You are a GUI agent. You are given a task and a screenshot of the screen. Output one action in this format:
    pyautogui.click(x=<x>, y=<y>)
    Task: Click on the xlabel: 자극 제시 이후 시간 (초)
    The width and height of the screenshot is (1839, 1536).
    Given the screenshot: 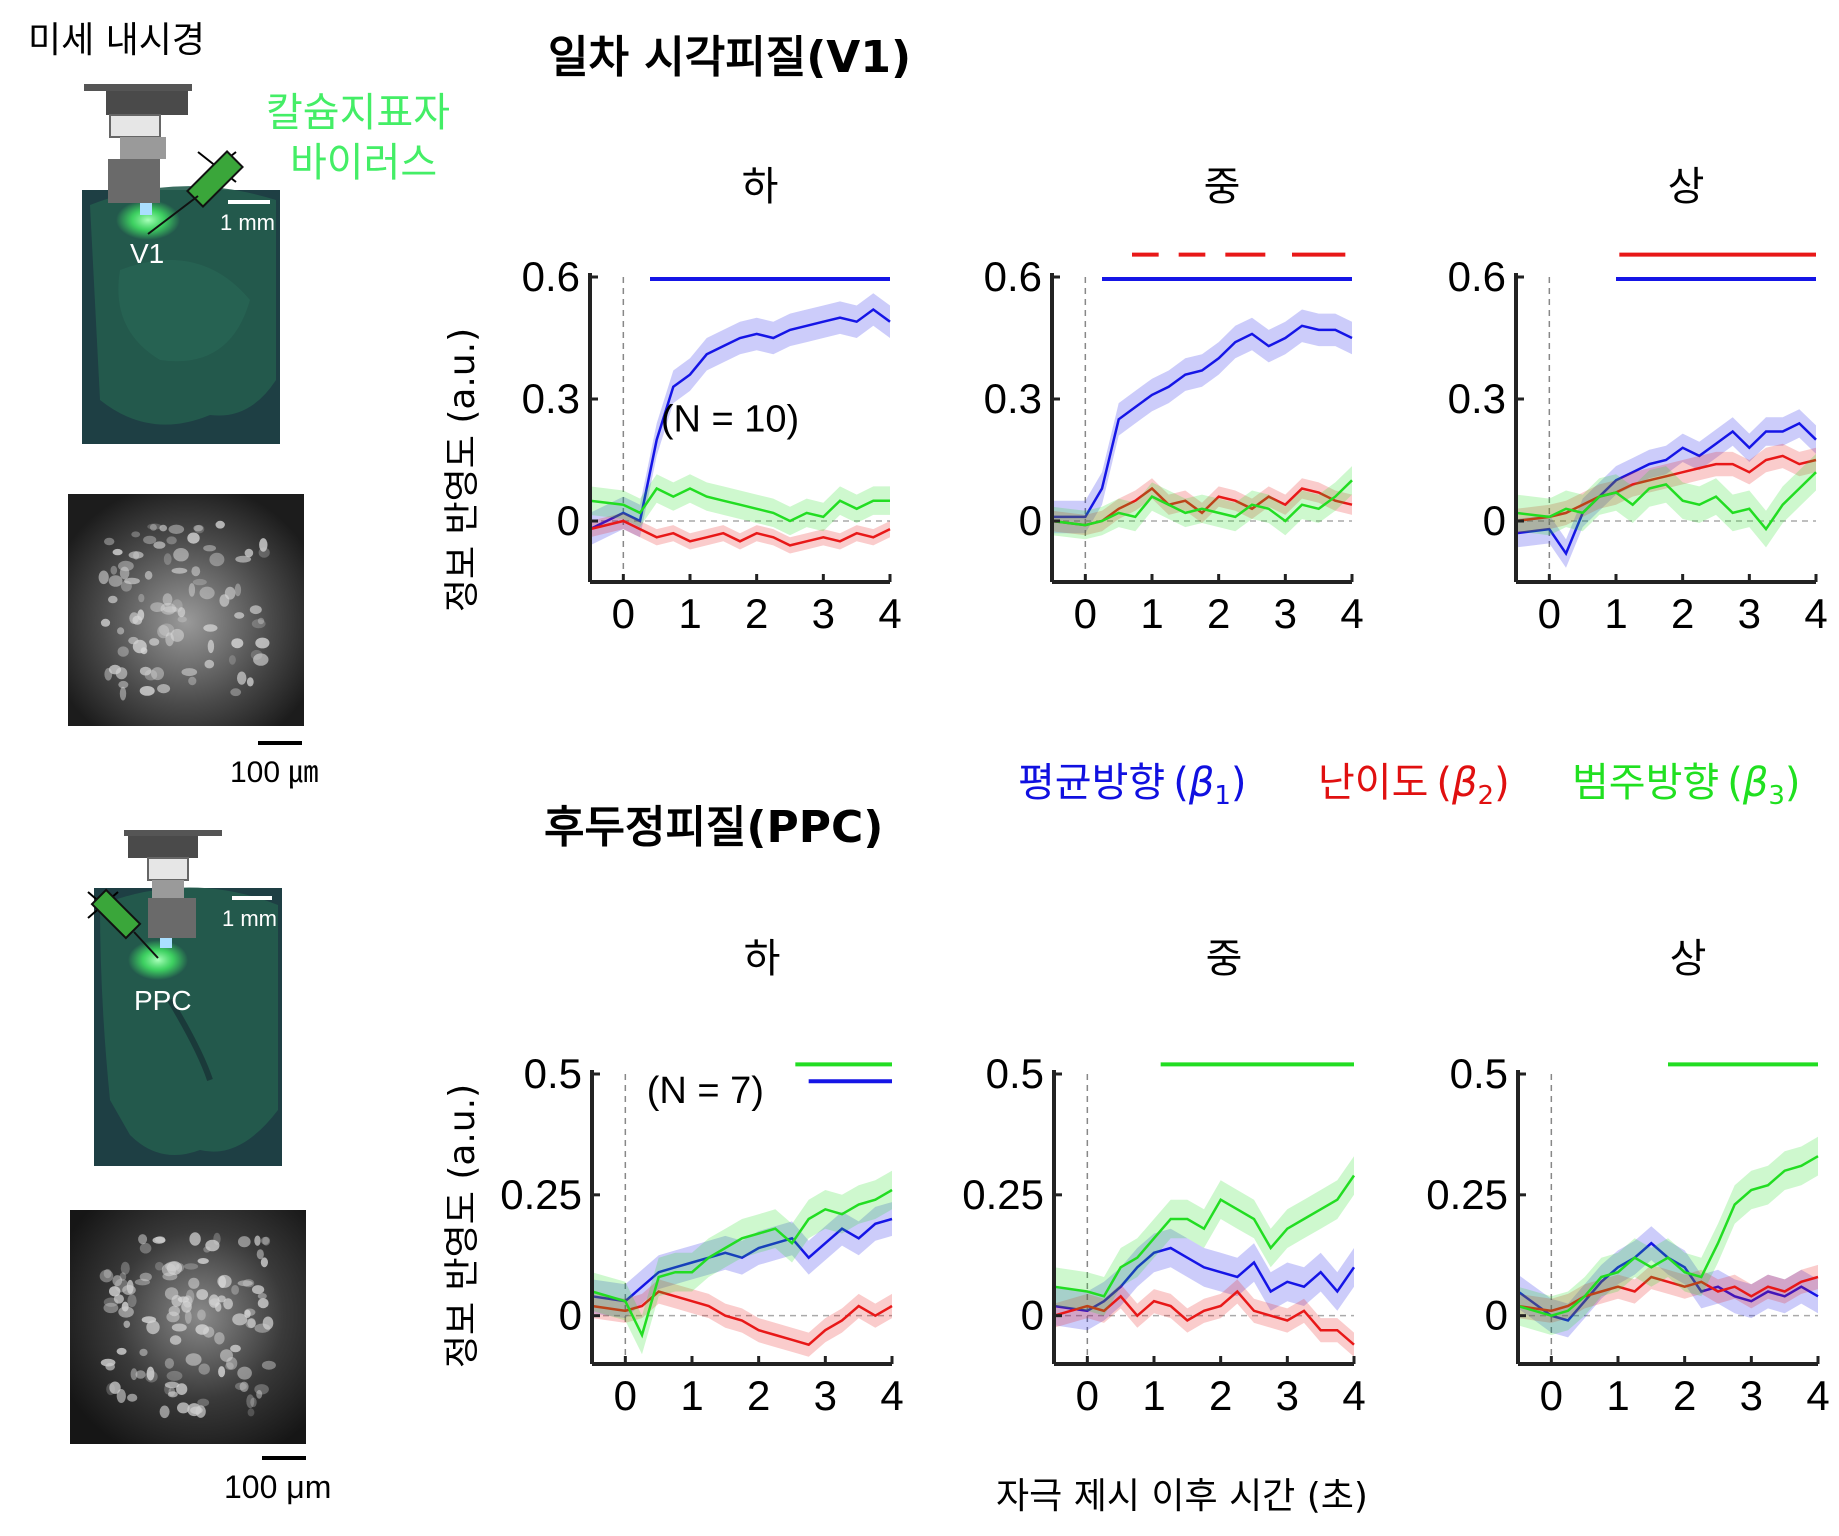 What is the action you would take?
    pyautogui.click(x=1182, y=1496)
    